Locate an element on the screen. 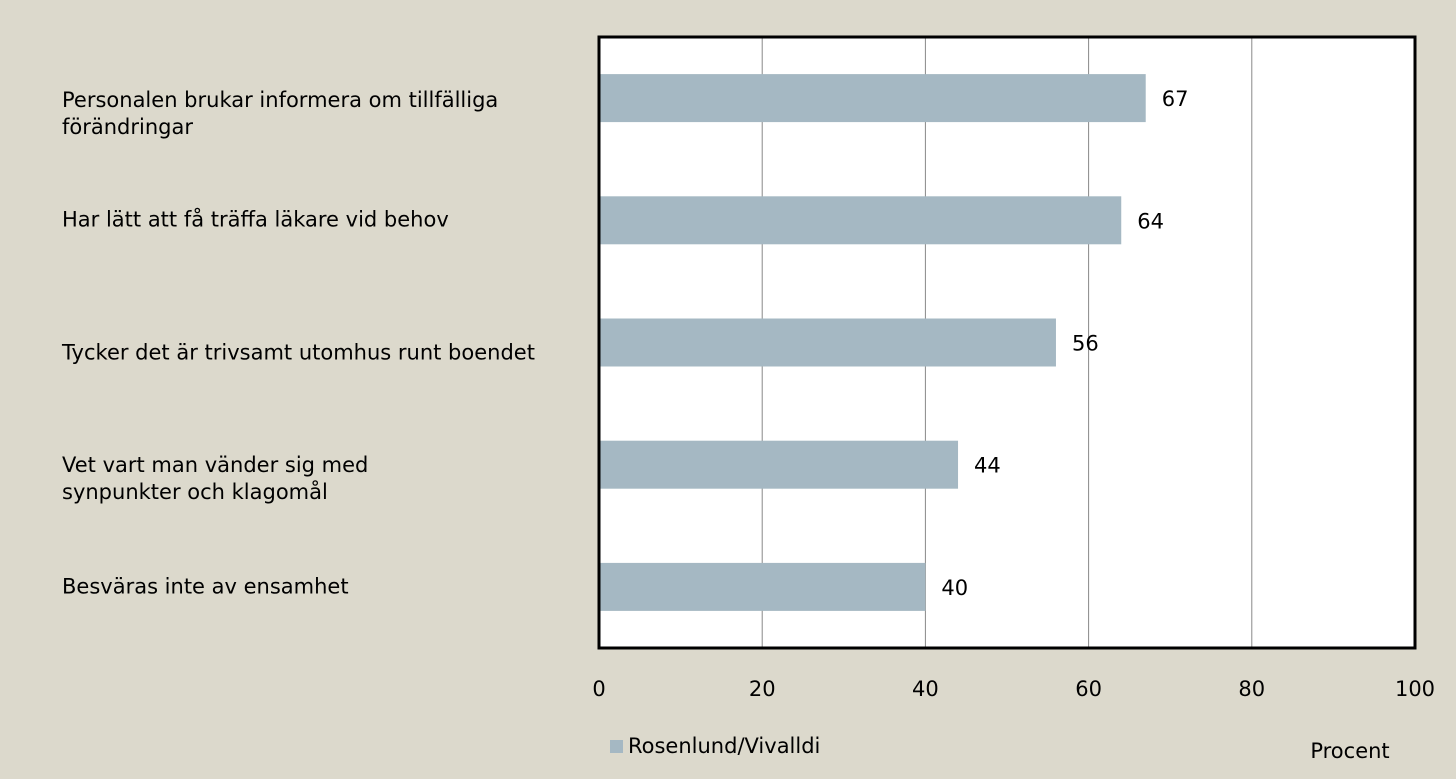  legend-swatch is located at coordinates (616, 746).